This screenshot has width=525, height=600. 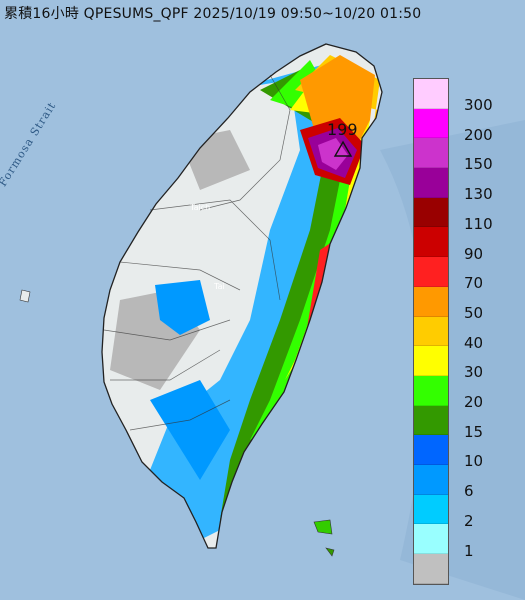 What do you see at coordinates (474, 431) in the screenshot?
I see `legend-label: 15` at bounding box center [474, 431].